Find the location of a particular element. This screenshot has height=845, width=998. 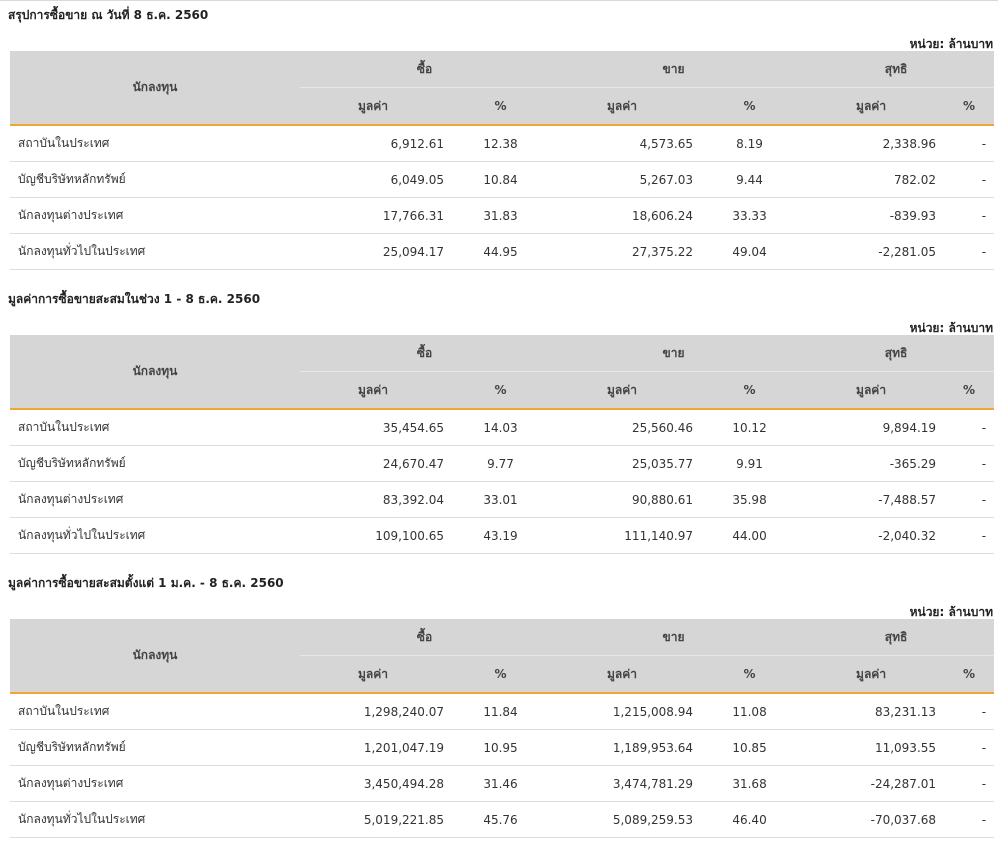

buy-percent: 14.03 is located at coordinates (501, 427).